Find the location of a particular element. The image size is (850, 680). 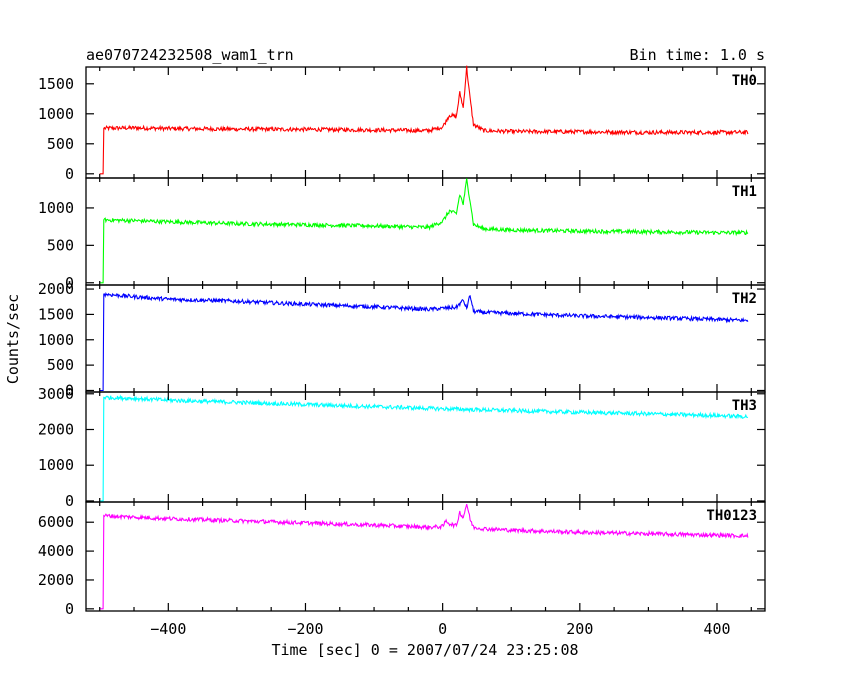

x-tick-label: 200 is located at coordinates (579, 629).